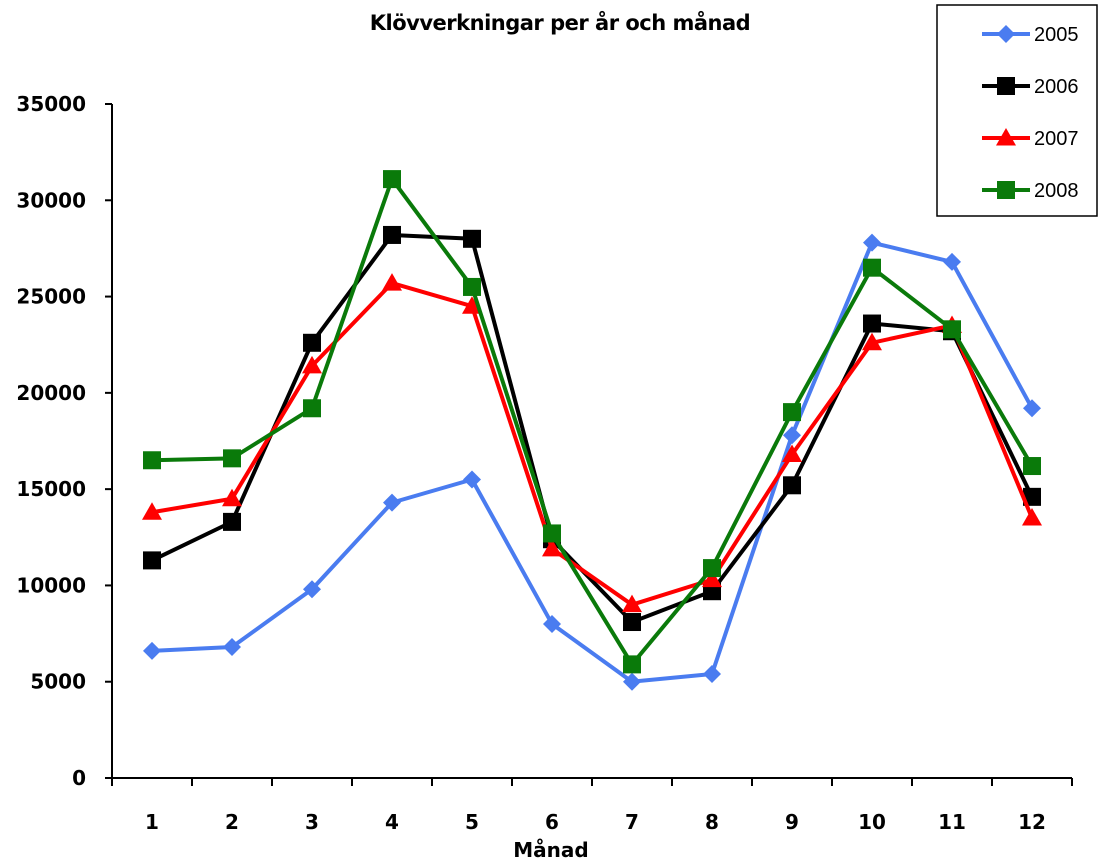 The image size is (1099, 860). What do you see at coordinates (51, 200) in the screenshot?
I see `y-tick-label: 30000` at bounding box center [51, 200].